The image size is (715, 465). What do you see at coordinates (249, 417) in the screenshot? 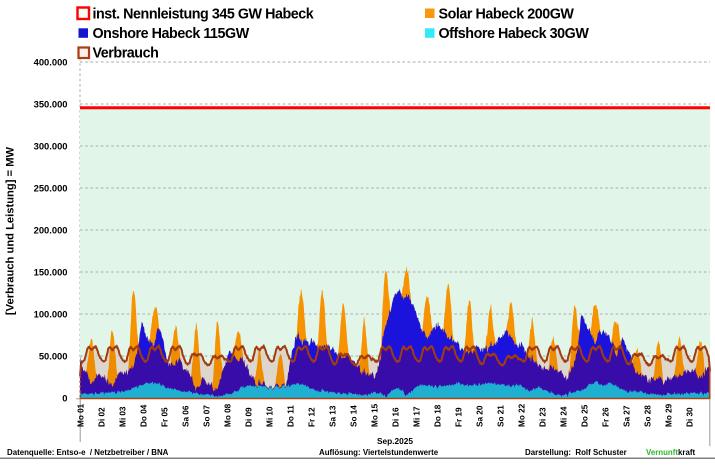
I see `svg-text: Di 09` at bounding box center [249, 417].